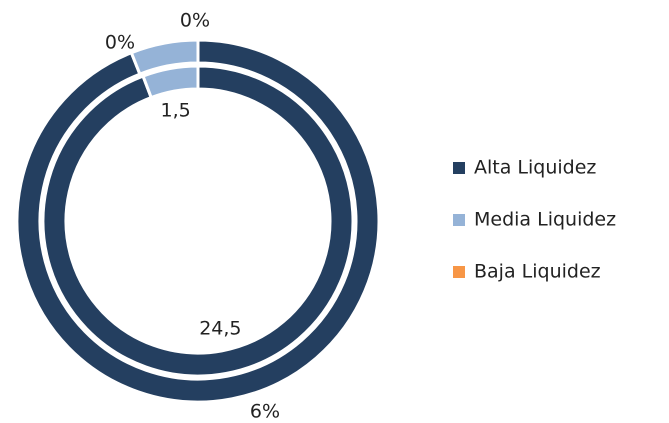 The width and height of the screenshot is (669, 423). I want to click on legend-label: Media Liquidez, so click(545, 220).